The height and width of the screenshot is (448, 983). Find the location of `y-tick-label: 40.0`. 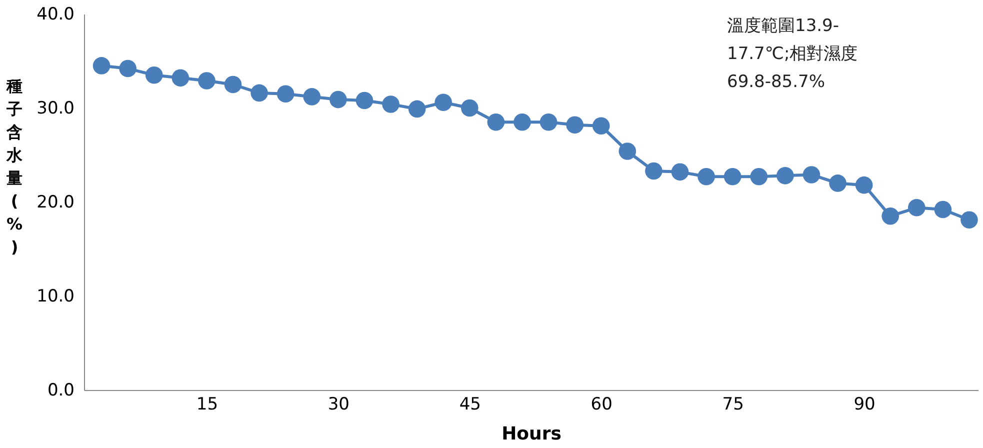

y-tick-label: 40.0 is located at coordinates (55, 14).